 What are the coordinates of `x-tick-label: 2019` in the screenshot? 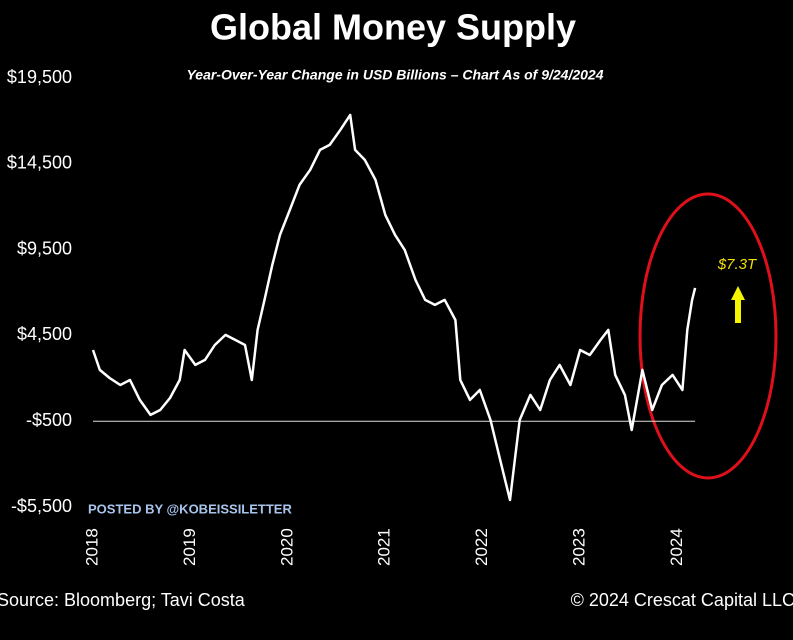 It's located at (189, 547).